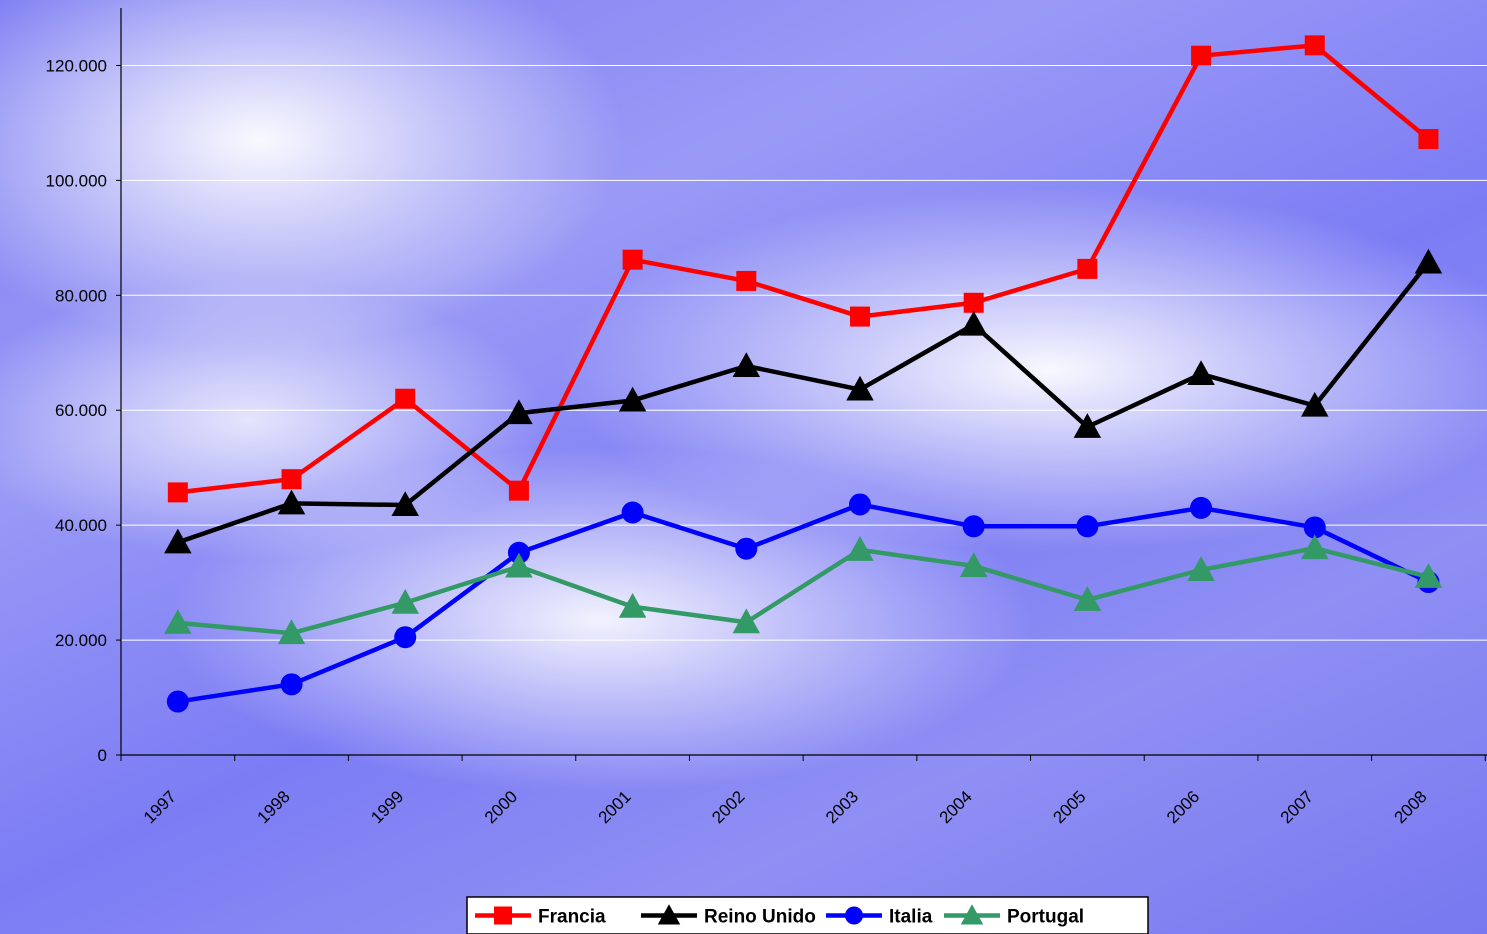  I want to click on x-tick-label: 1999, so click(387, 807).